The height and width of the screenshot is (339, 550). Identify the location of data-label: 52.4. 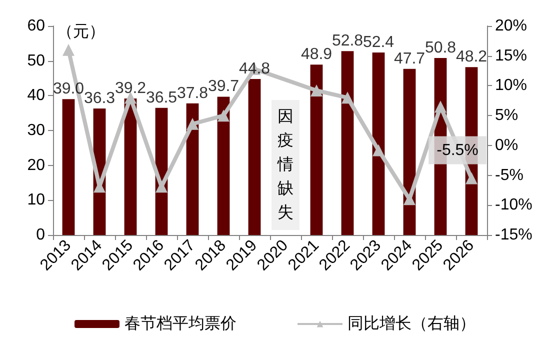
(378, 42).